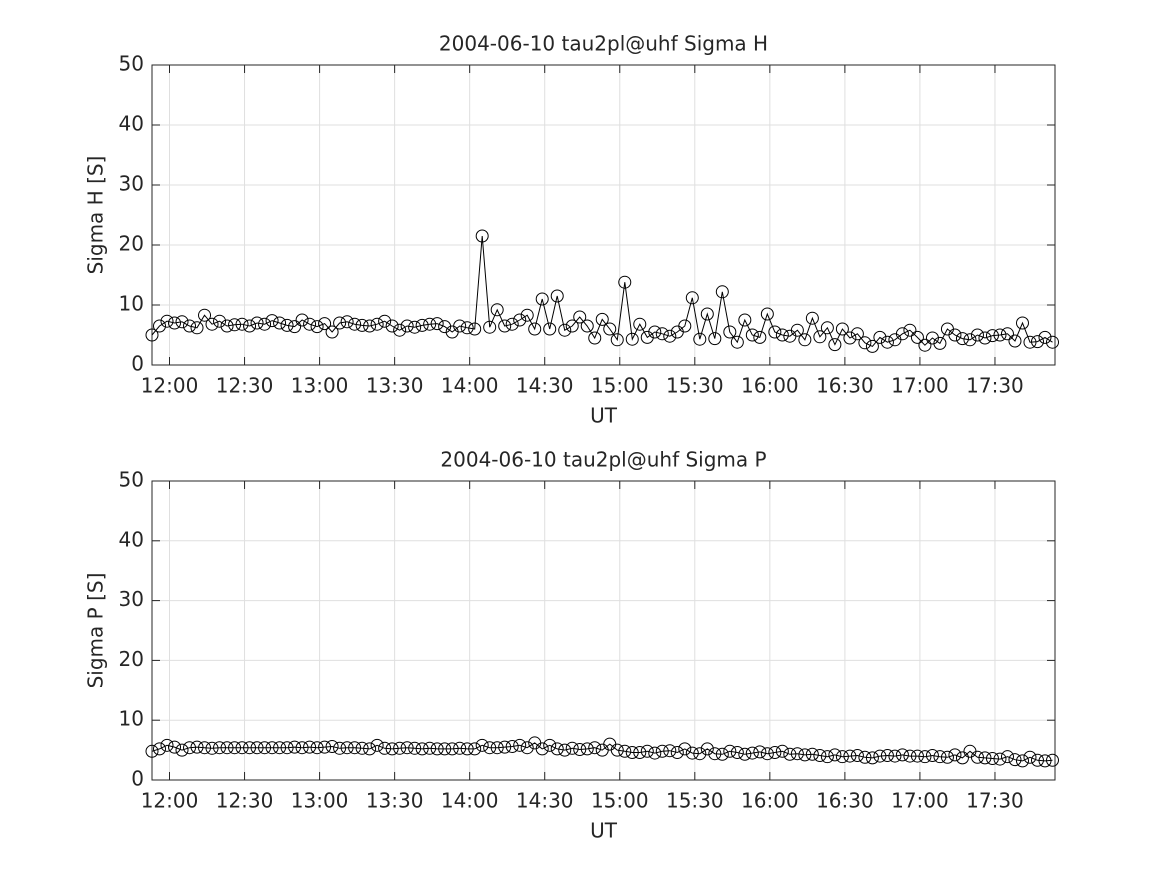 This screenshot has width=1167, height=875. Describe the element at coordinates (470, 801) in the screenshot. I see `x-tick-label: 14:00` at that location.